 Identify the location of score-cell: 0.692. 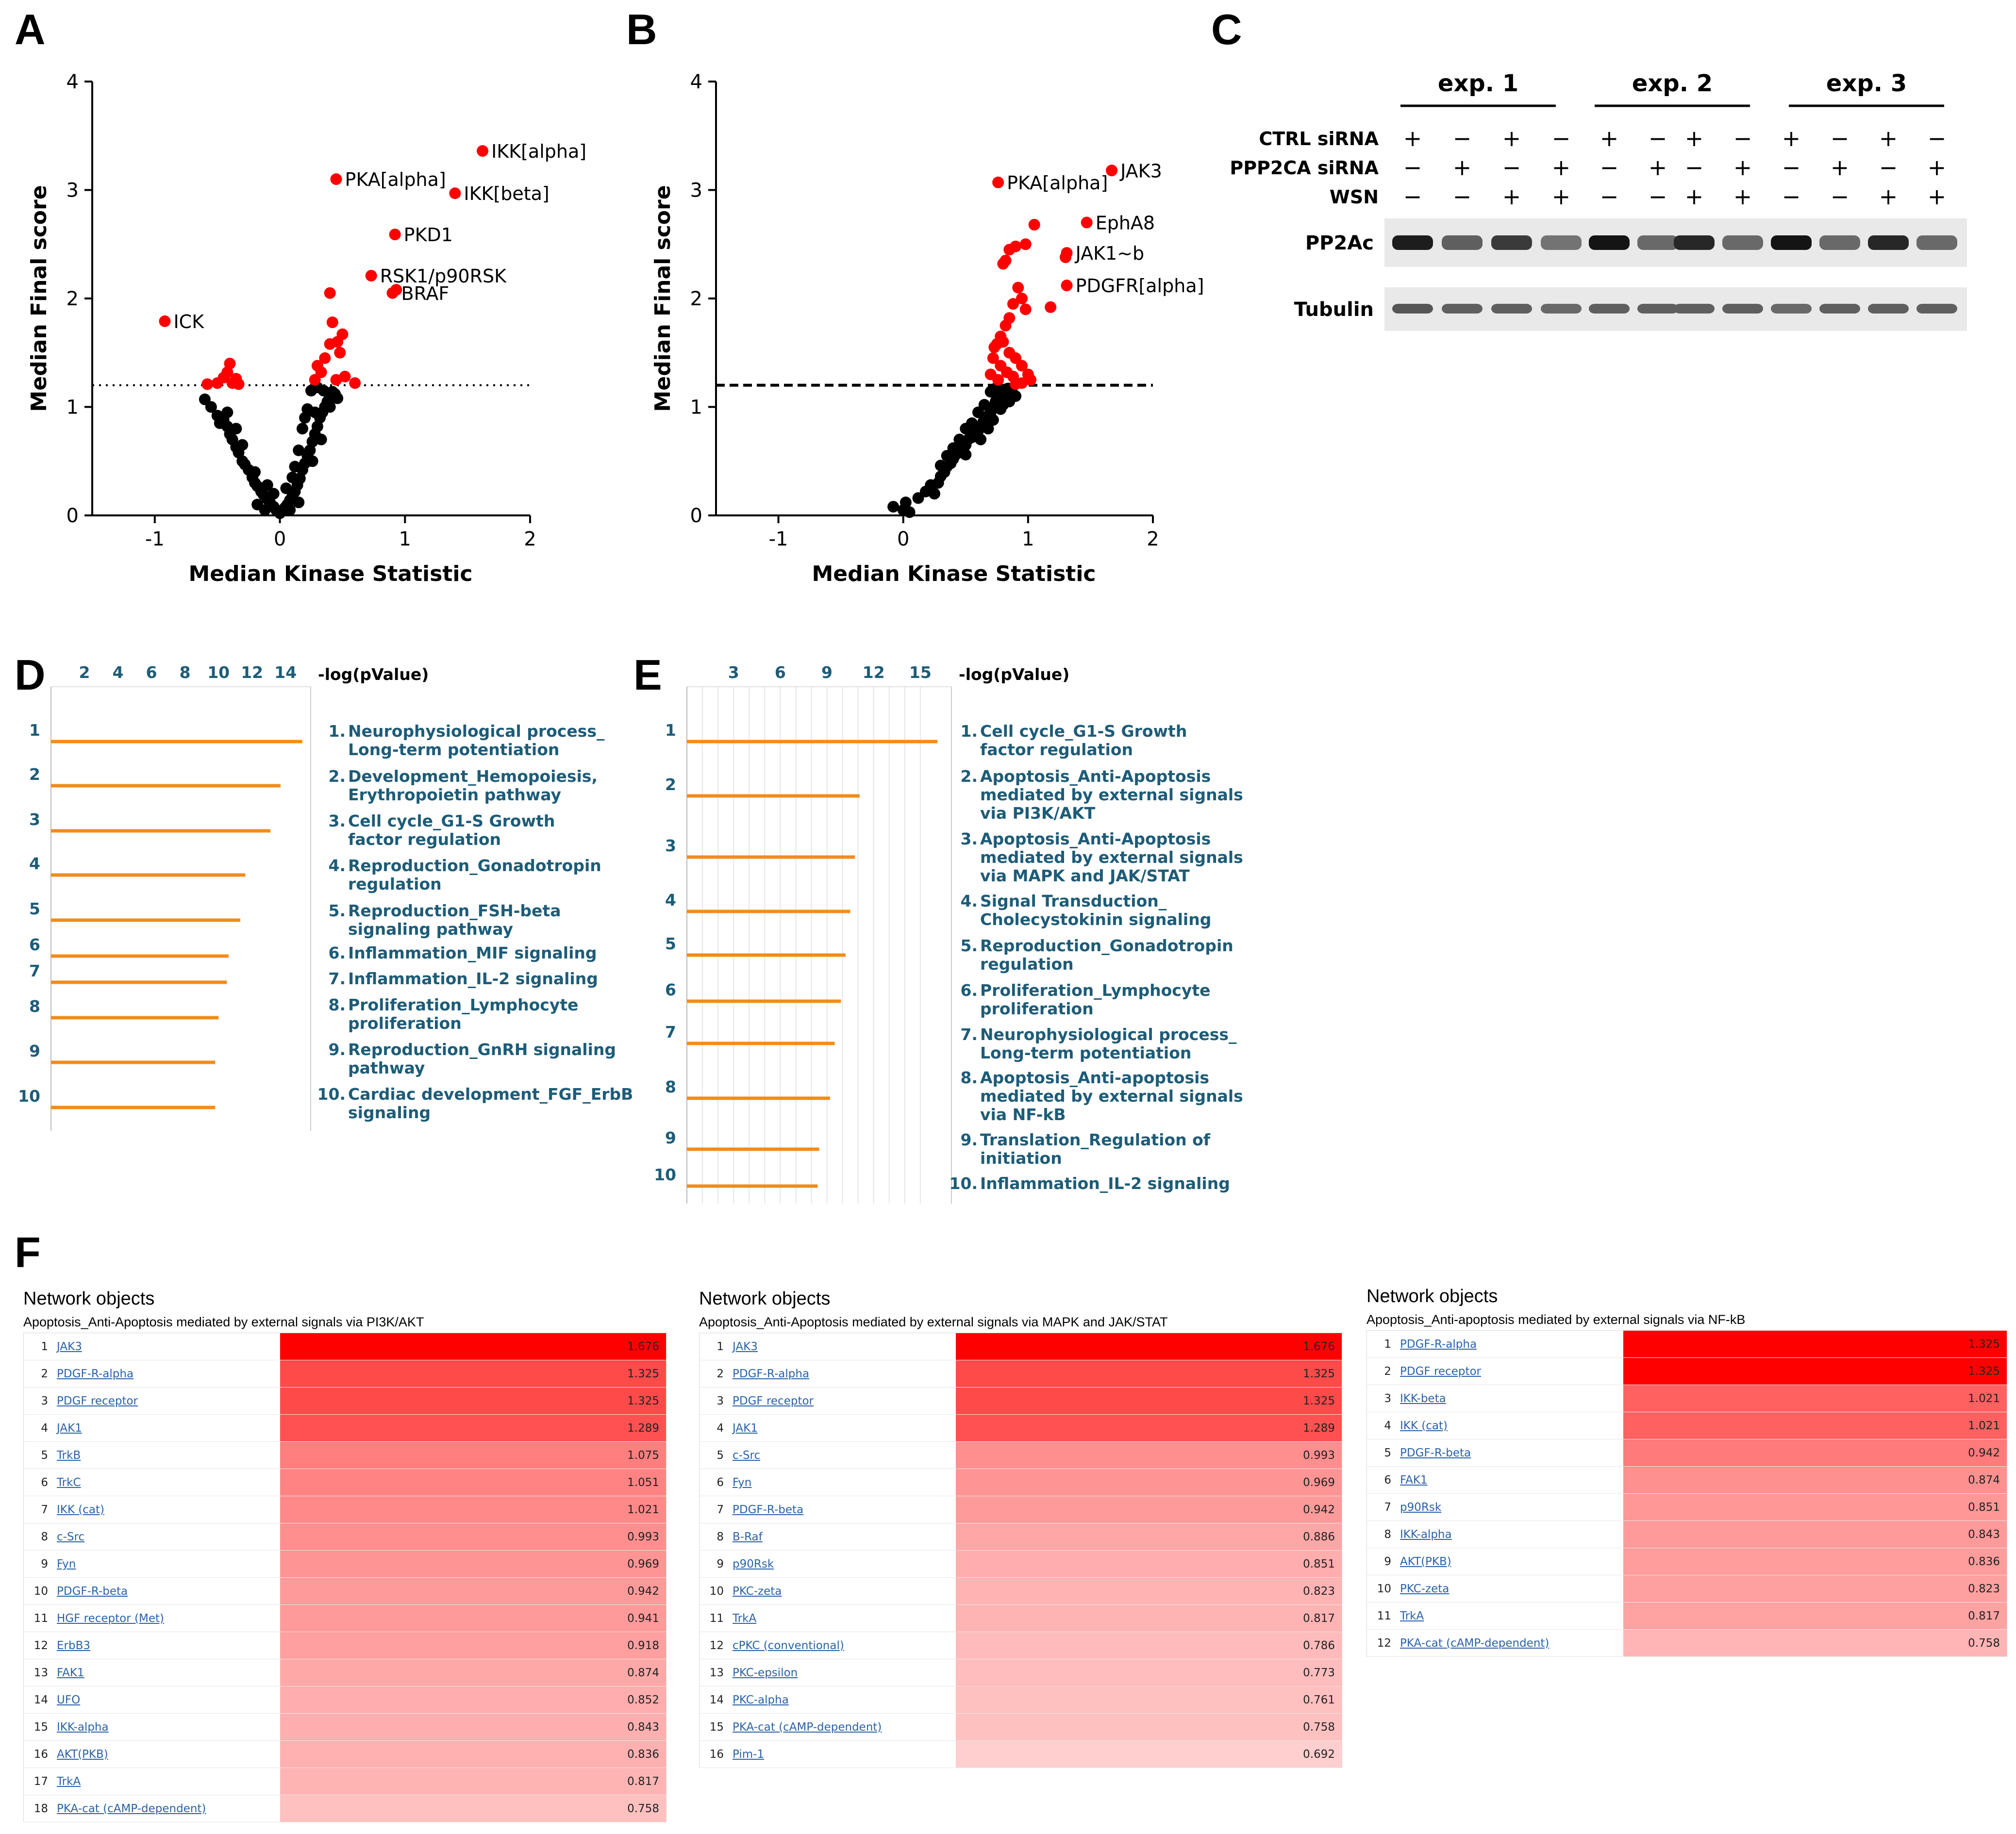
(1149, 1754).